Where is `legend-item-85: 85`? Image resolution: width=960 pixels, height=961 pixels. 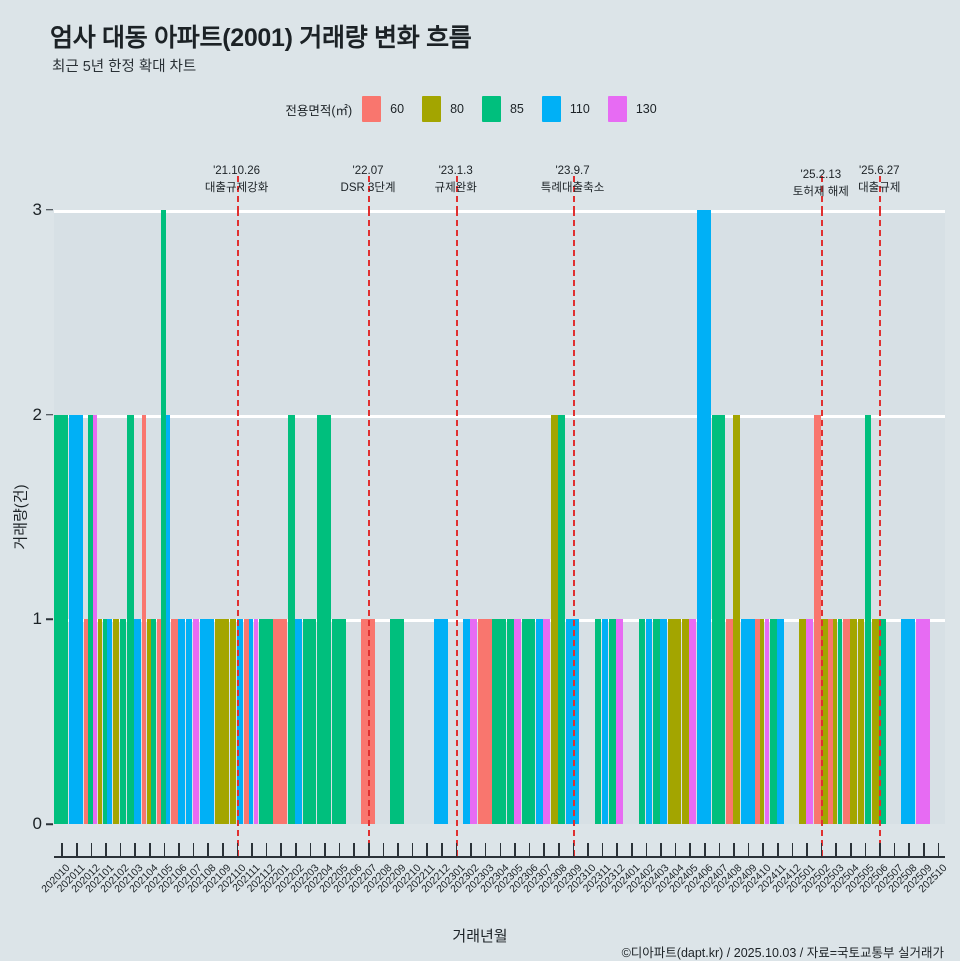
legend-item-85: 85 is located at coordinates (502, 109).